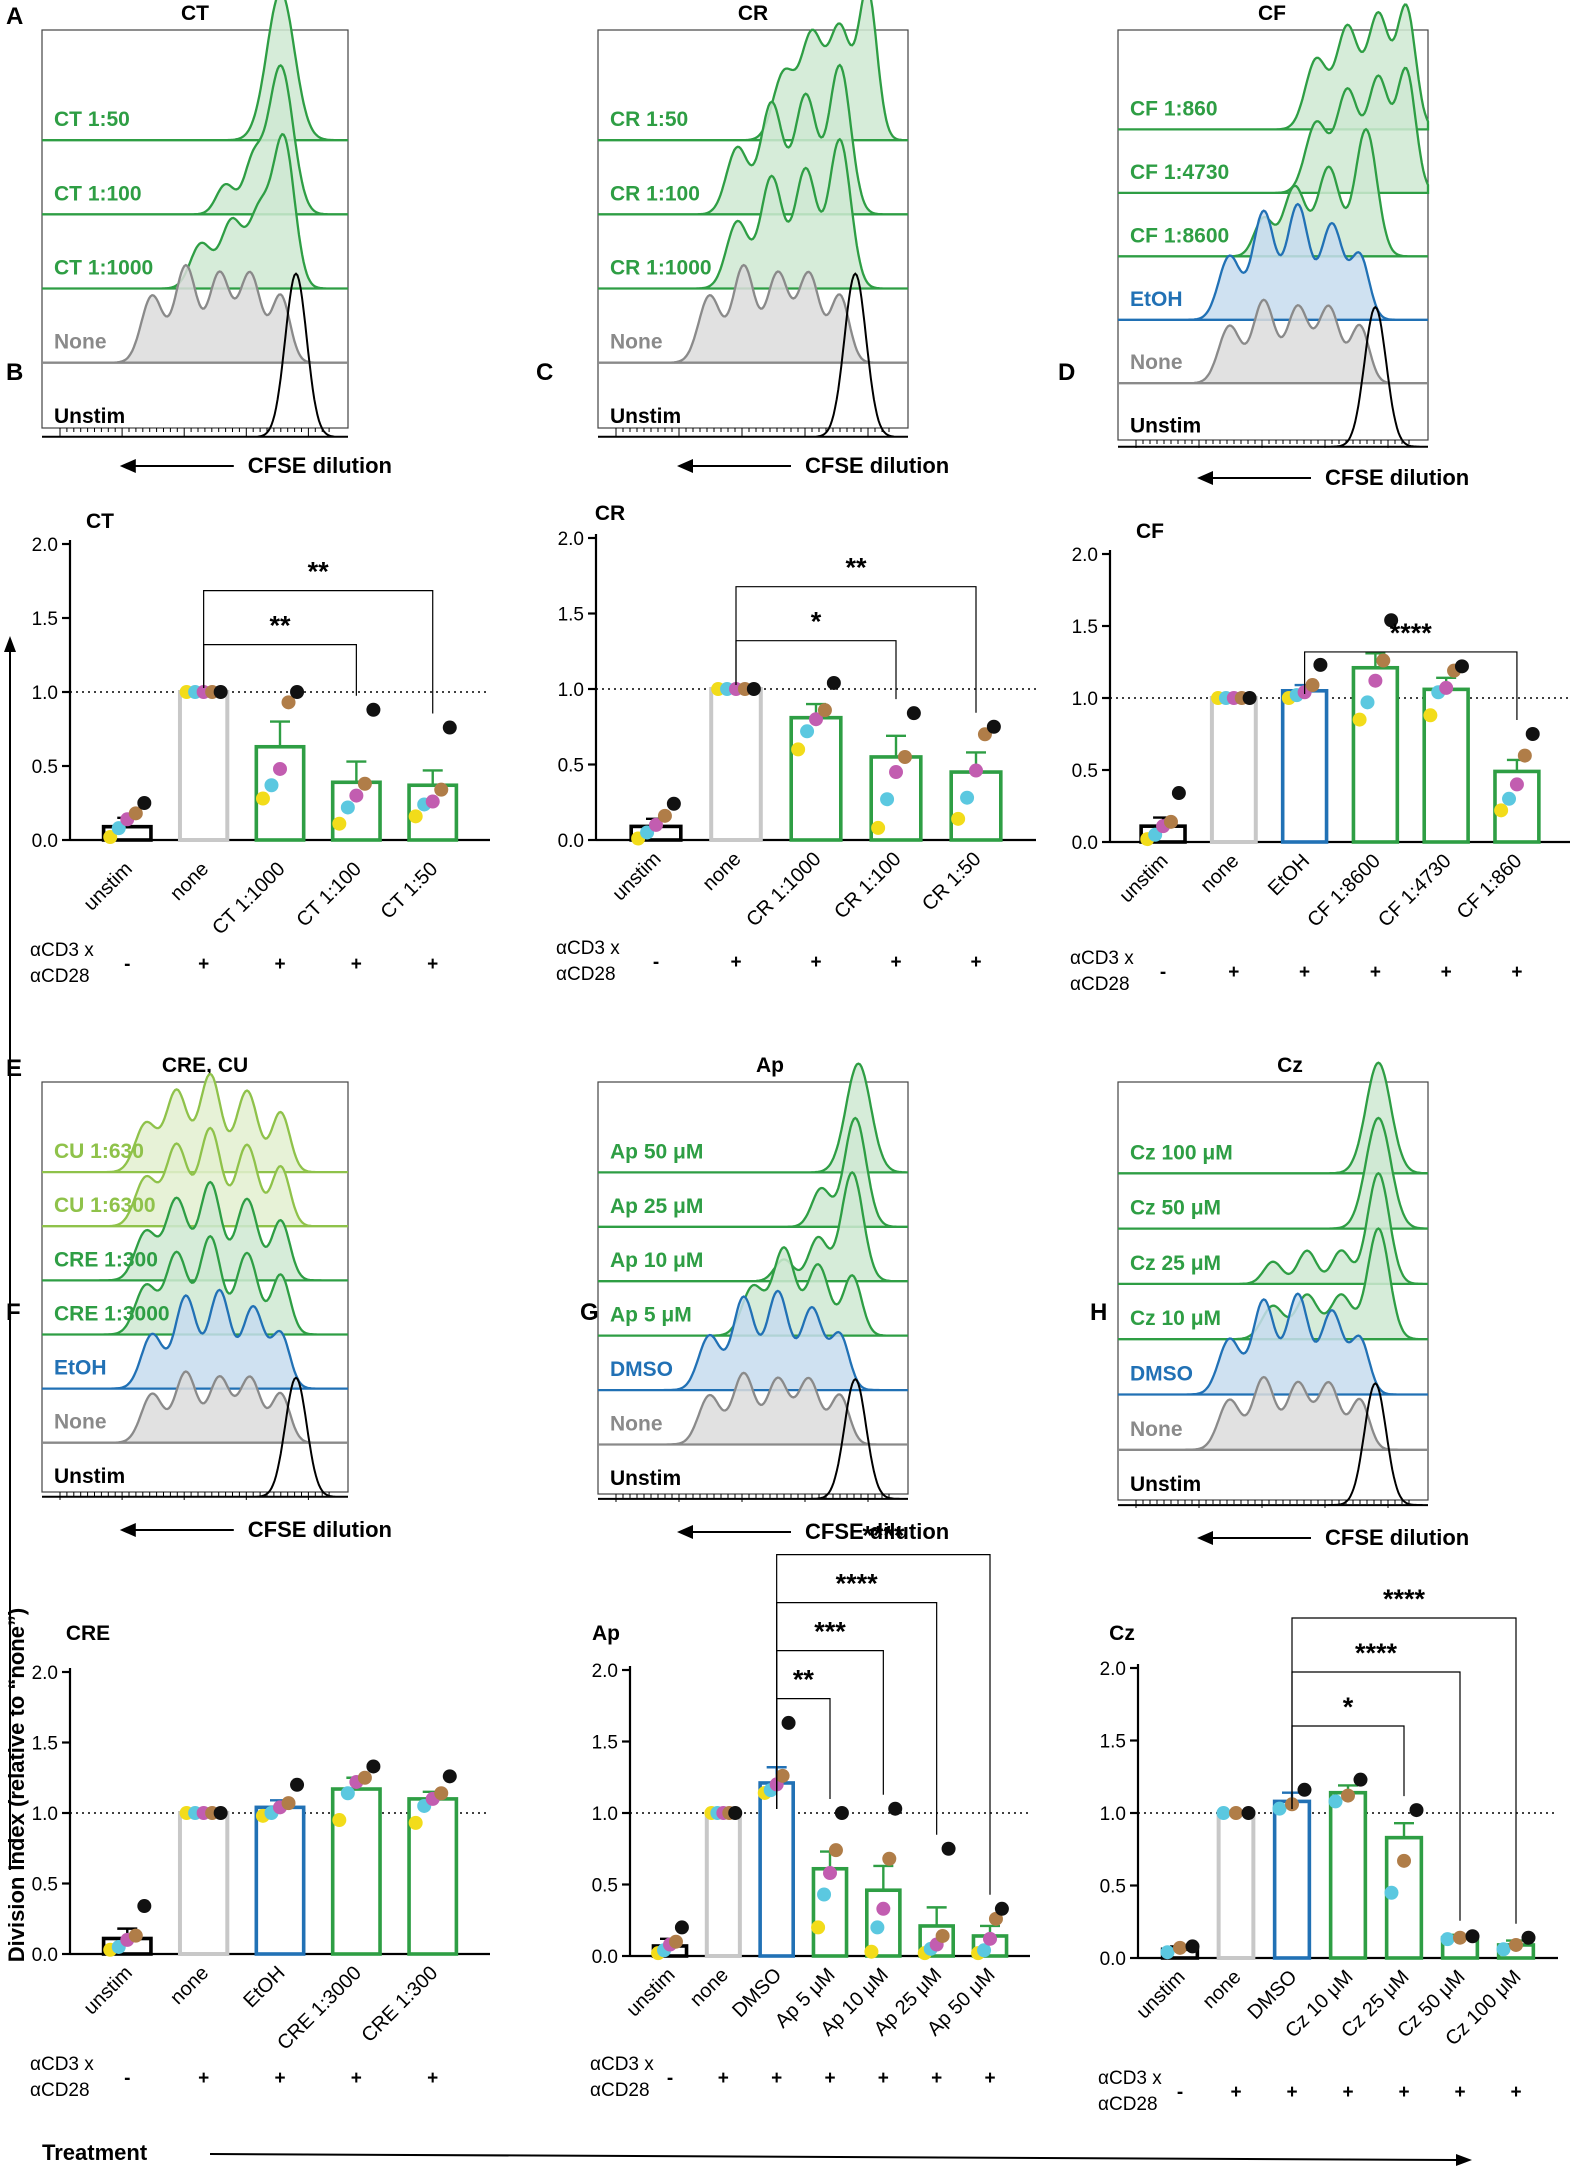 The width and height of the screenshot is (1585, 2170). Describe the element at coordinates (753, 1288) in the screenshot. I see `histogram-frame` at that location.